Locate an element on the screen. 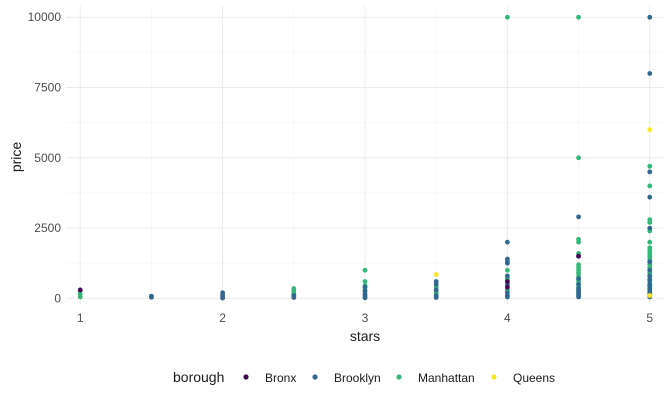  x-tick-label-4: 5 is located at coordinates (649, 318).